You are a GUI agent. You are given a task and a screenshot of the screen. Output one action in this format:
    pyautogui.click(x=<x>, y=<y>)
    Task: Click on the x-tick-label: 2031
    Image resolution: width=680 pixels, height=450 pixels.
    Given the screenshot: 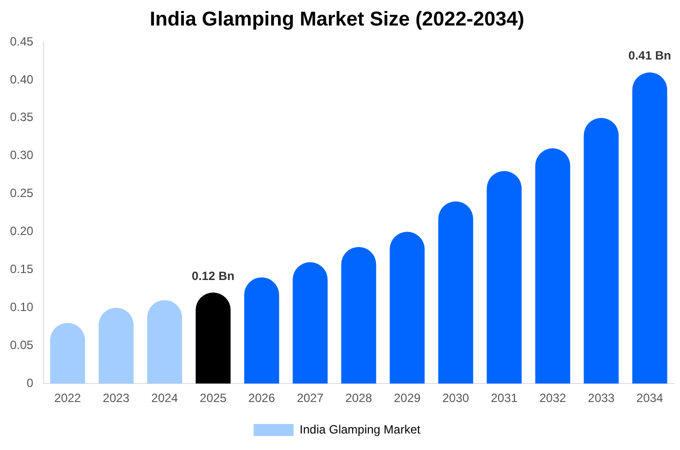 What is the action you would take?
    pyautogui.click(x=504, y=398)
    